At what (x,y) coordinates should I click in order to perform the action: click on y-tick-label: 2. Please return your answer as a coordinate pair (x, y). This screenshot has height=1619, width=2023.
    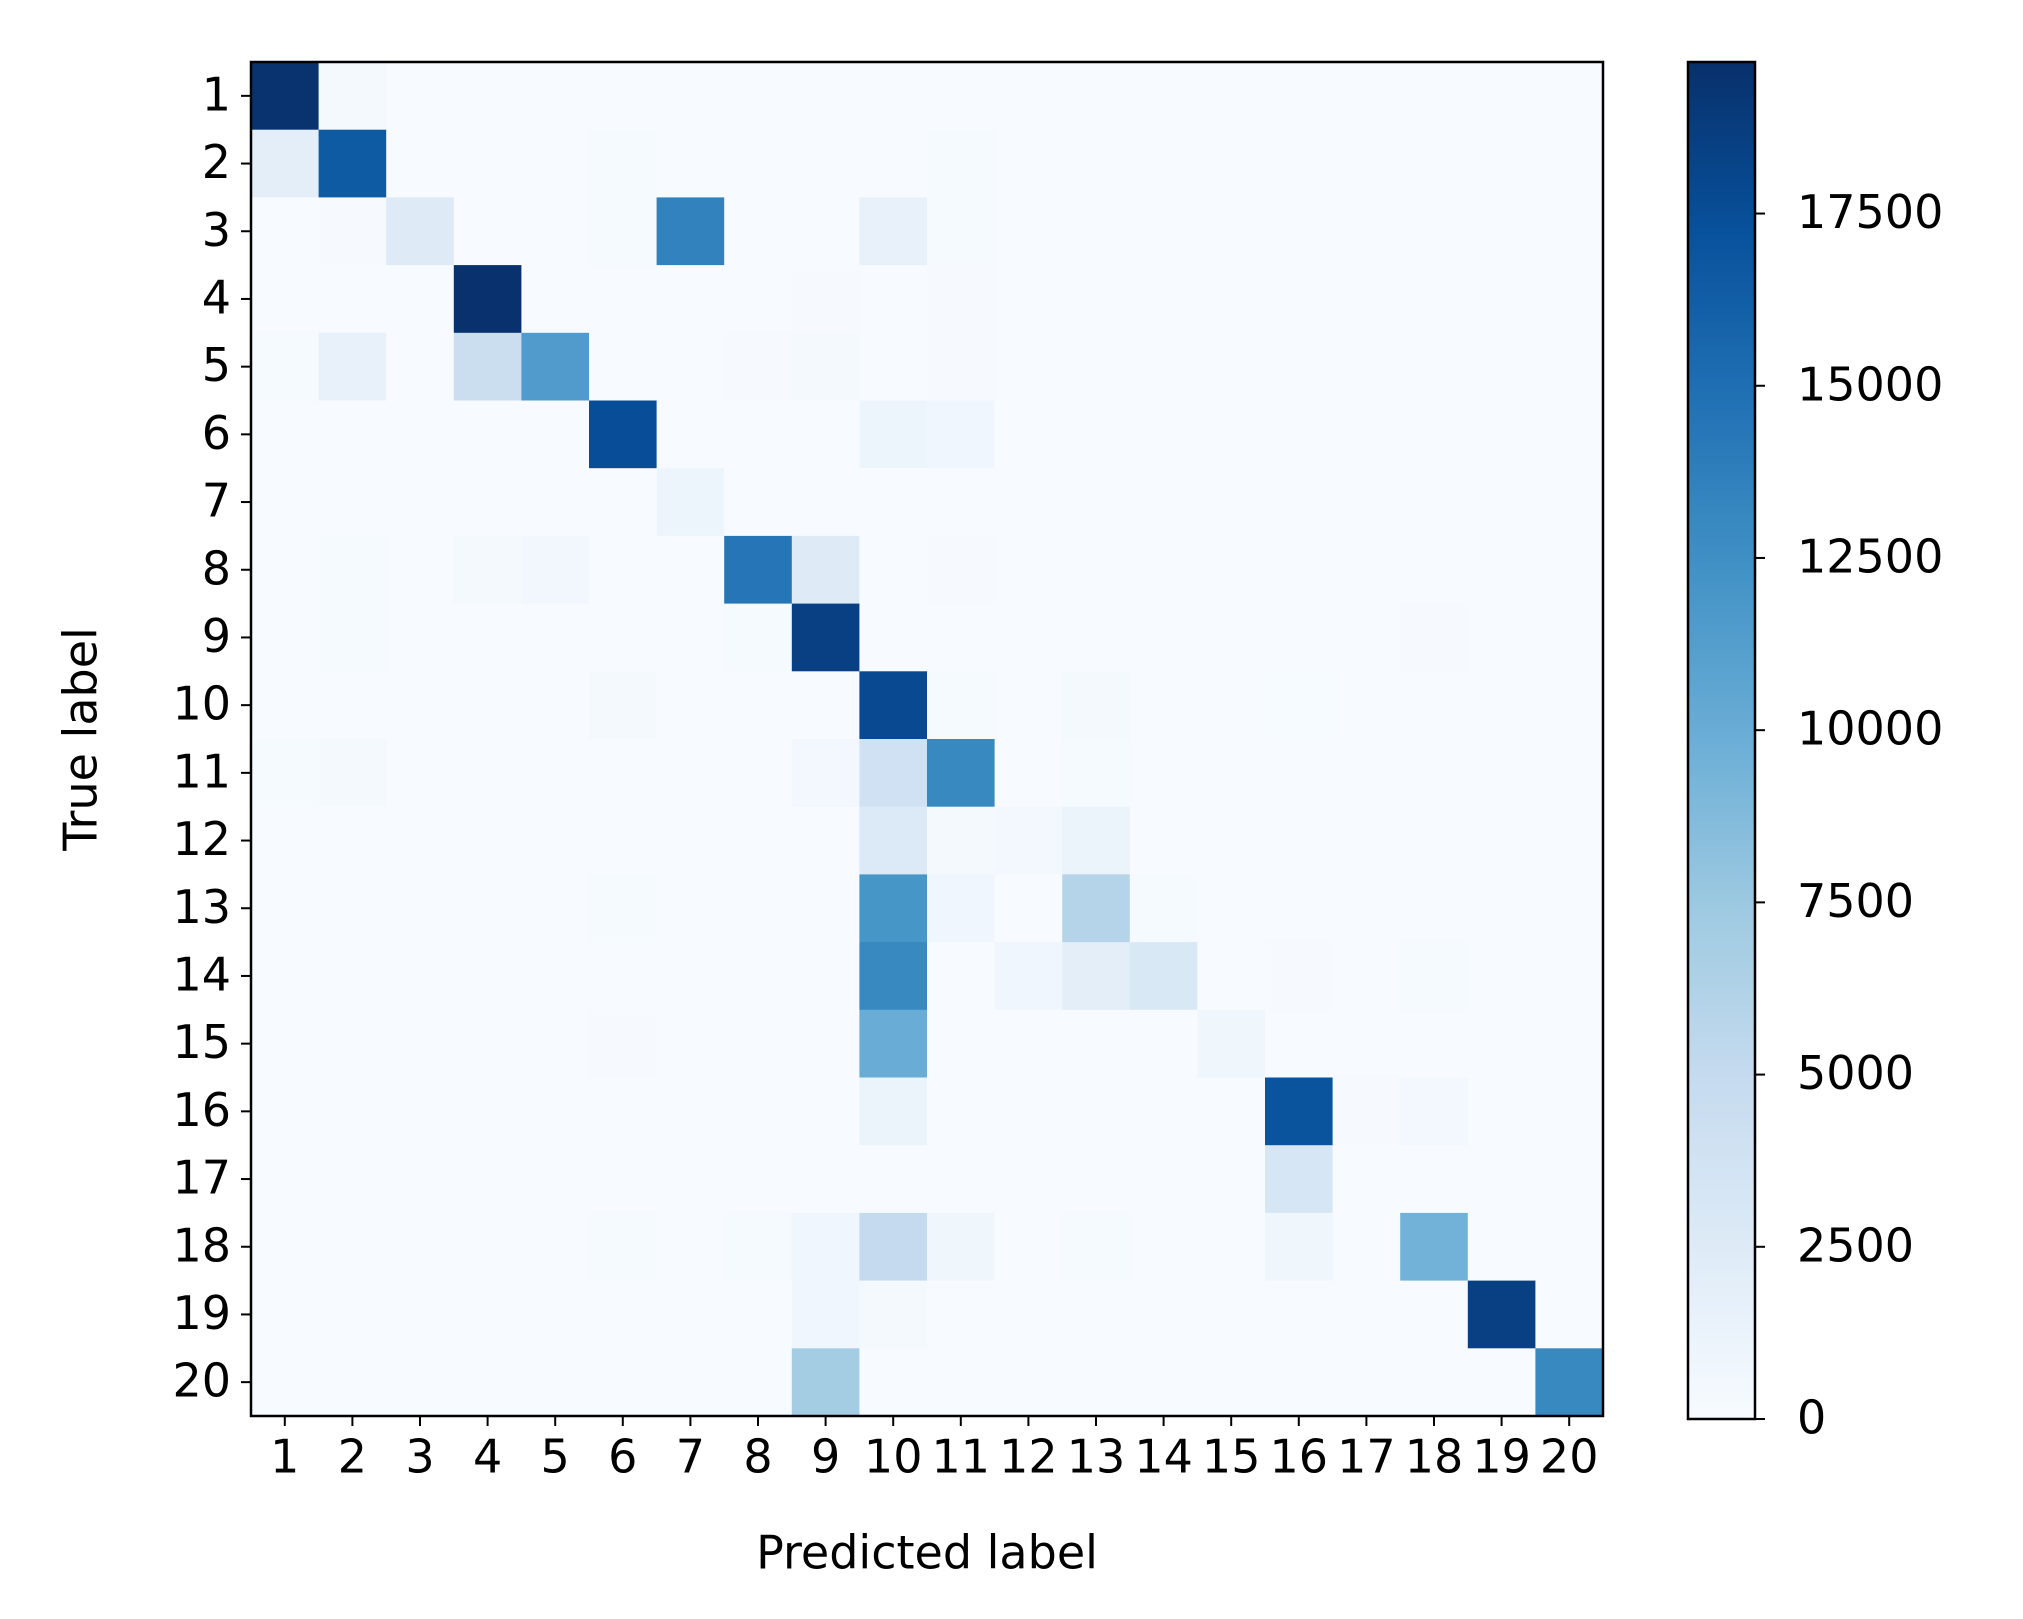
    Looking at the image, I should click on (216, 162).